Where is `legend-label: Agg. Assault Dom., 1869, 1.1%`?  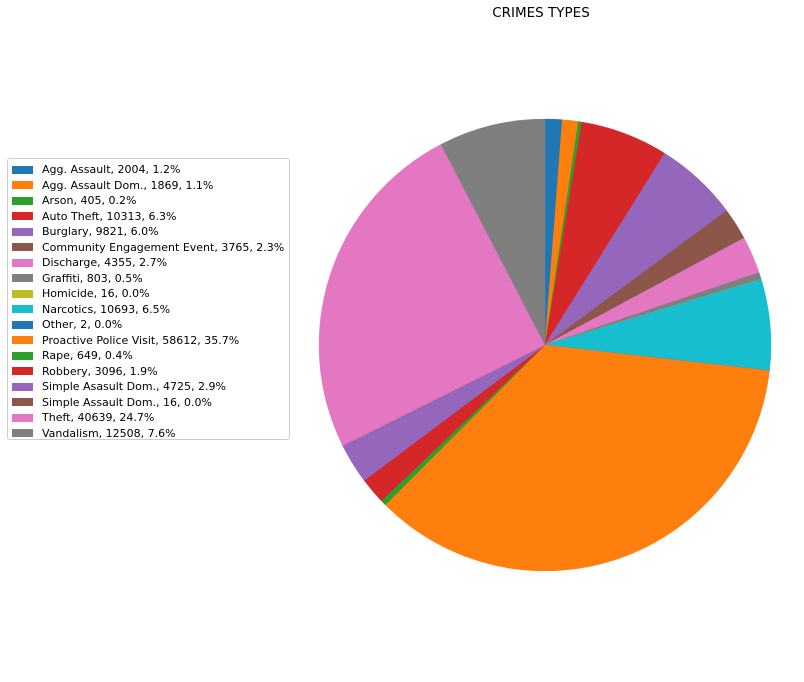 legend-label: Agg. Assault Dom., 1869, 1.1% is located at coordinates (128, 185).